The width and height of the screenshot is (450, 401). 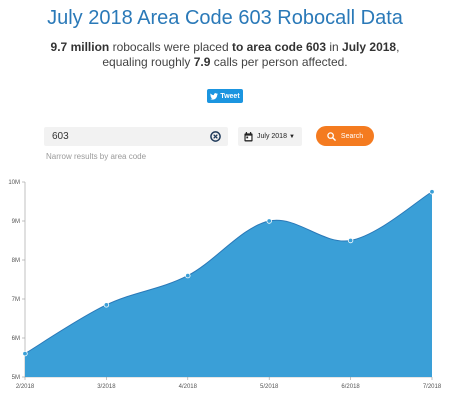 I want to click on page-title: July 2018 Area Code 603 Robocall Data, so click(x=225, y=18).